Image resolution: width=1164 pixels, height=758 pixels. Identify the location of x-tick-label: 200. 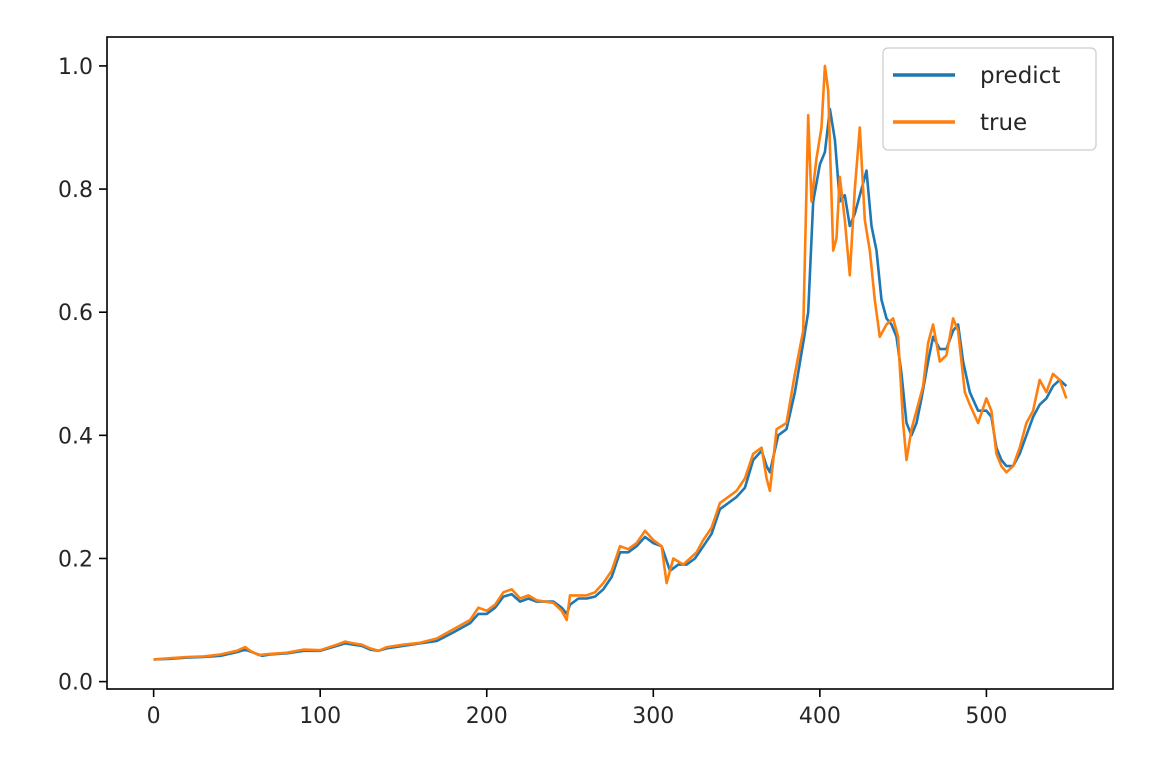
(487, 716).